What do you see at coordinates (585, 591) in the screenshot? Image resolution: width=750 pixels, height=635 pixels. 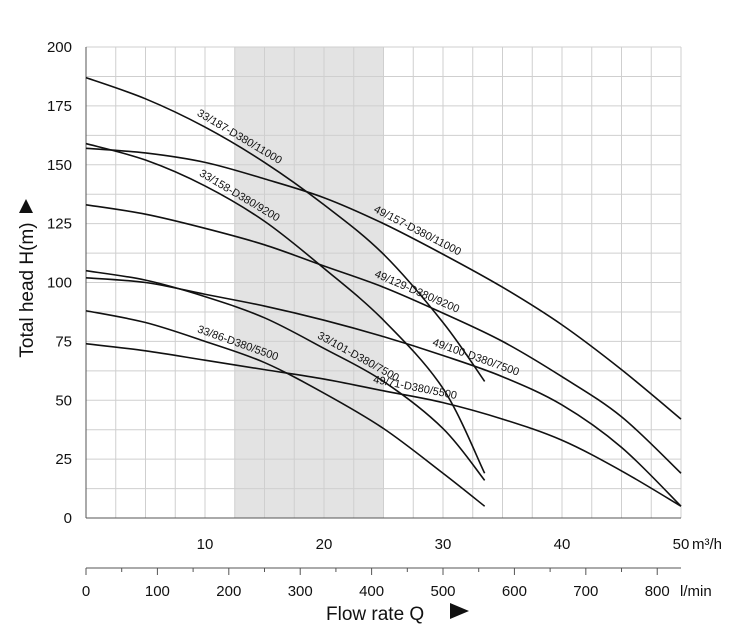 I see `bottom-x-tick-label: 700` at bounding box center [585, 591].